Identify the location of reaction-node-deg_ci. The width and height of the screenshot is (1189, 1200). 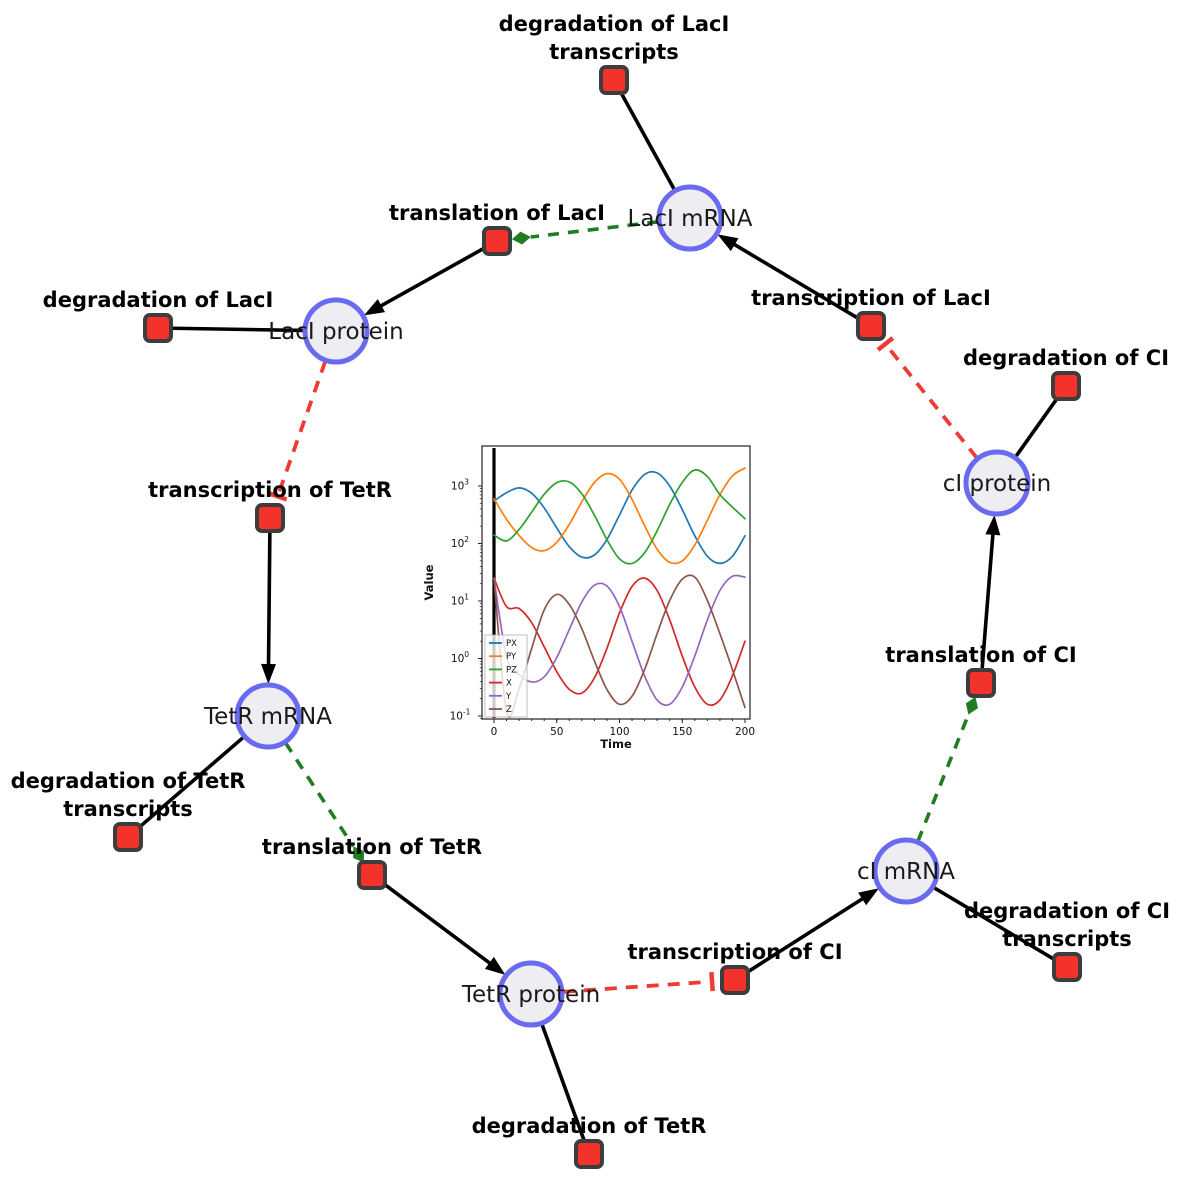
(1066, 386).